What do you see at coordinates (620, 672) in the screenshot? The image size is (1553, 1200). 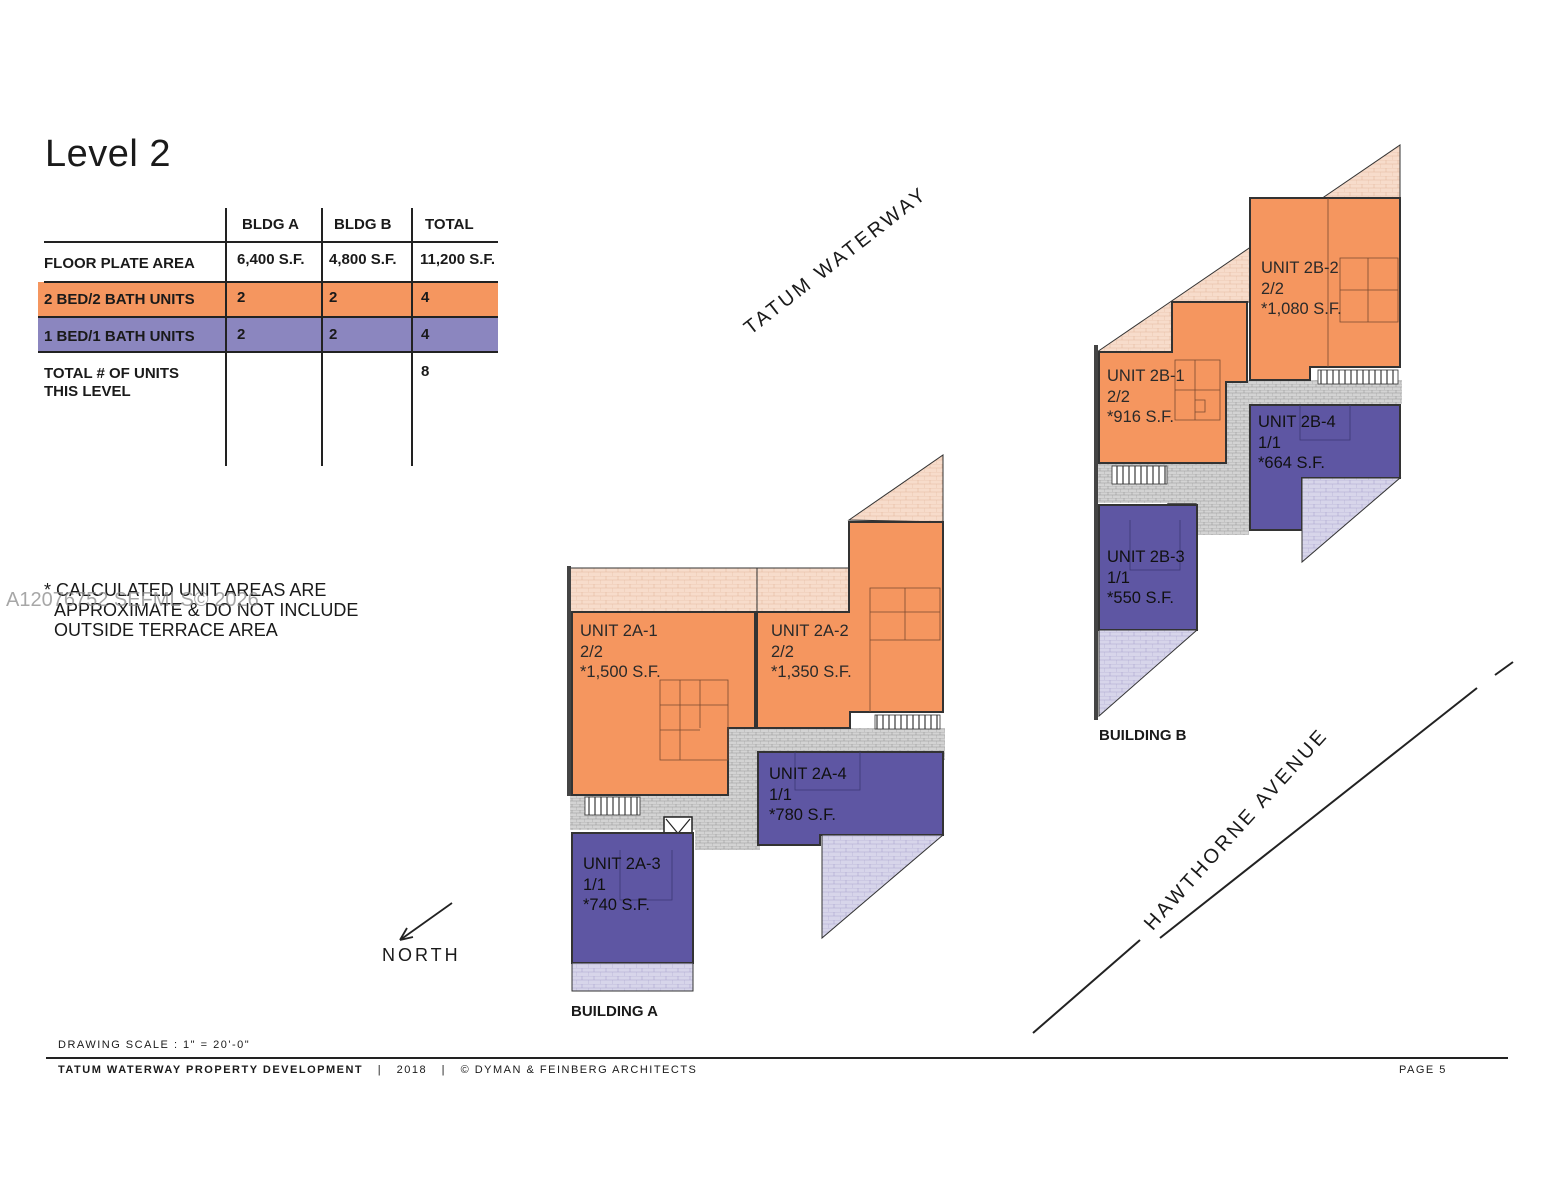 I see `unit-area: *1,500 S.F.` at bounding box center [620, 672].